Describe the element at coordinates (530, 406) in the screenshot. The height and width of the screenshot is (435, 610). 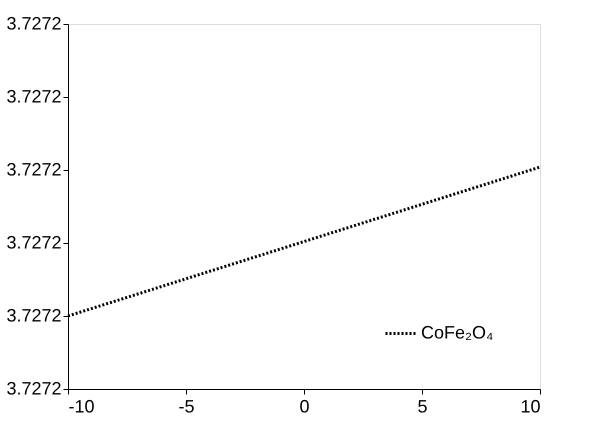
I see `x-tick-label: 10` at that location.